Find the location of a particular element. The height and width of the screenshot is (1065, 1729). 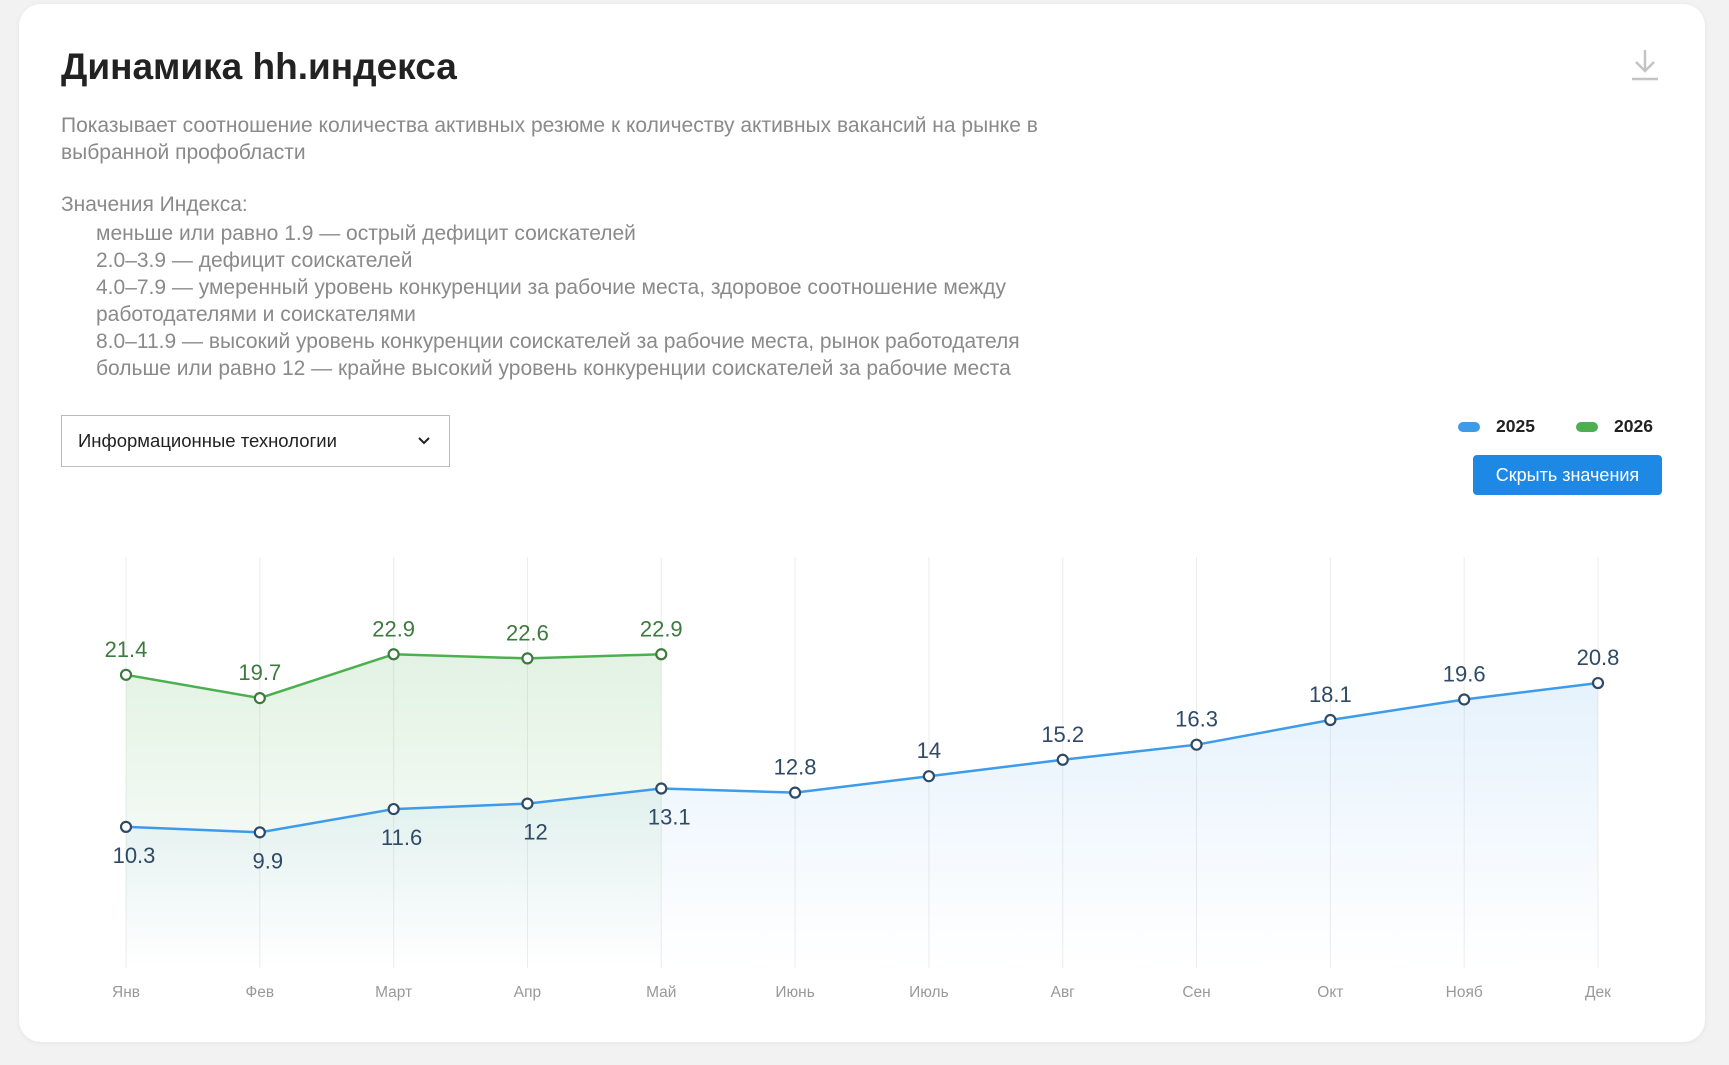

data-label: 15.2 is located at coordinates (1062, 734).